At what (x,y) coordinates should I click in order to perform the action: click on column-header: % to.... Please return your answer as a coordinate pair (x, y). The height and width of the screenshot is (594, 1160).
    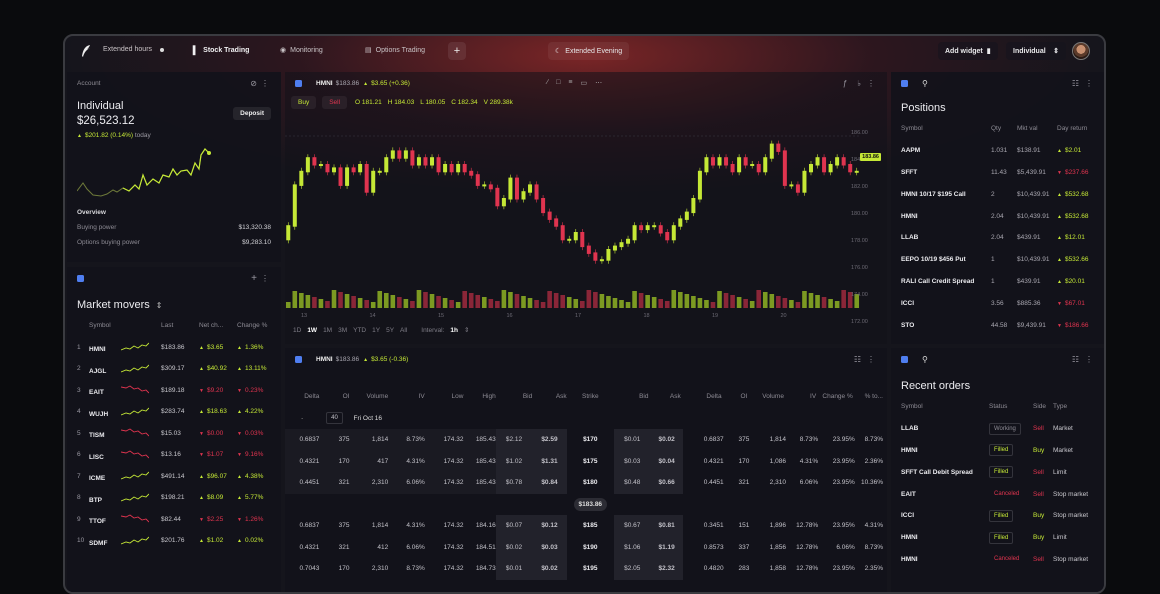
    Looking at the image, I should click on (873, 397).